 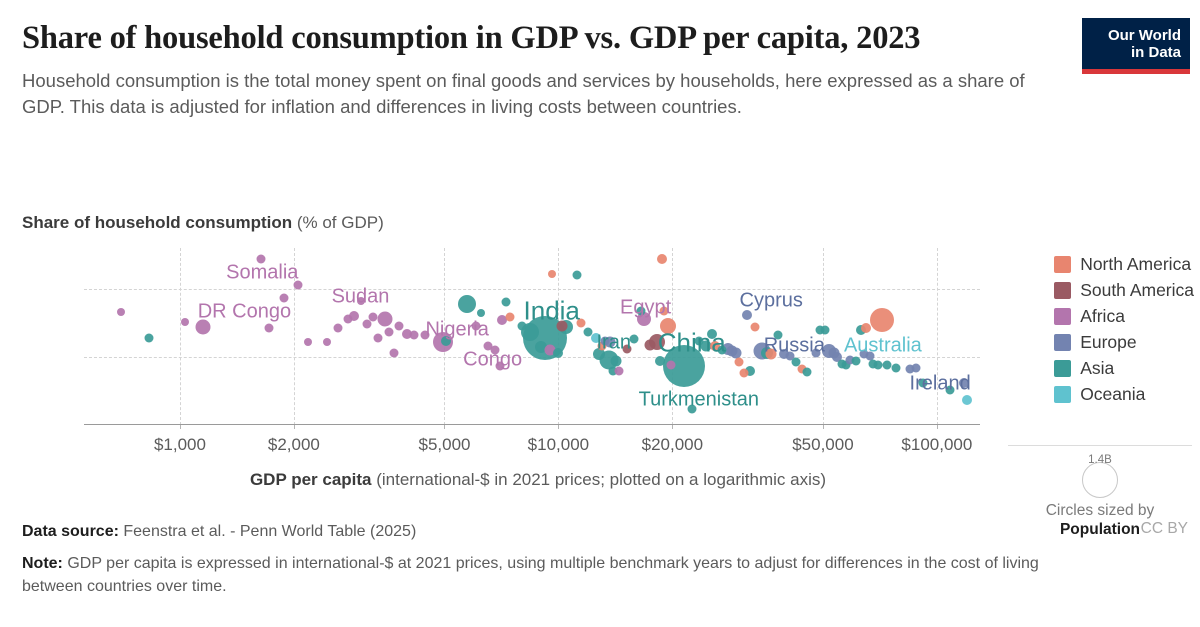 I want to click on legend-item-south-america: South America, so click(x=1124, y=290).